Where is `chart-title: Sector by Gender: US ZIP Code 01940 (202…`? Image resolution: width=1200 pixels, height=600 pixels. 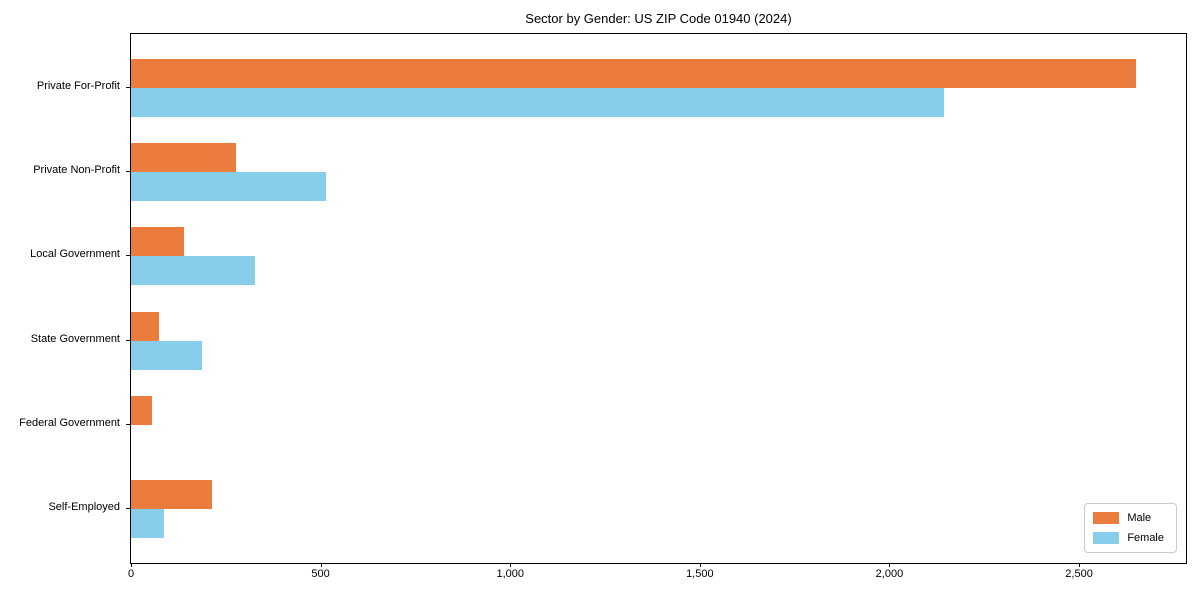
chart-title: Sector by Gender: US ZIP Code 01940 (202… is located at coordinates (658, 18).